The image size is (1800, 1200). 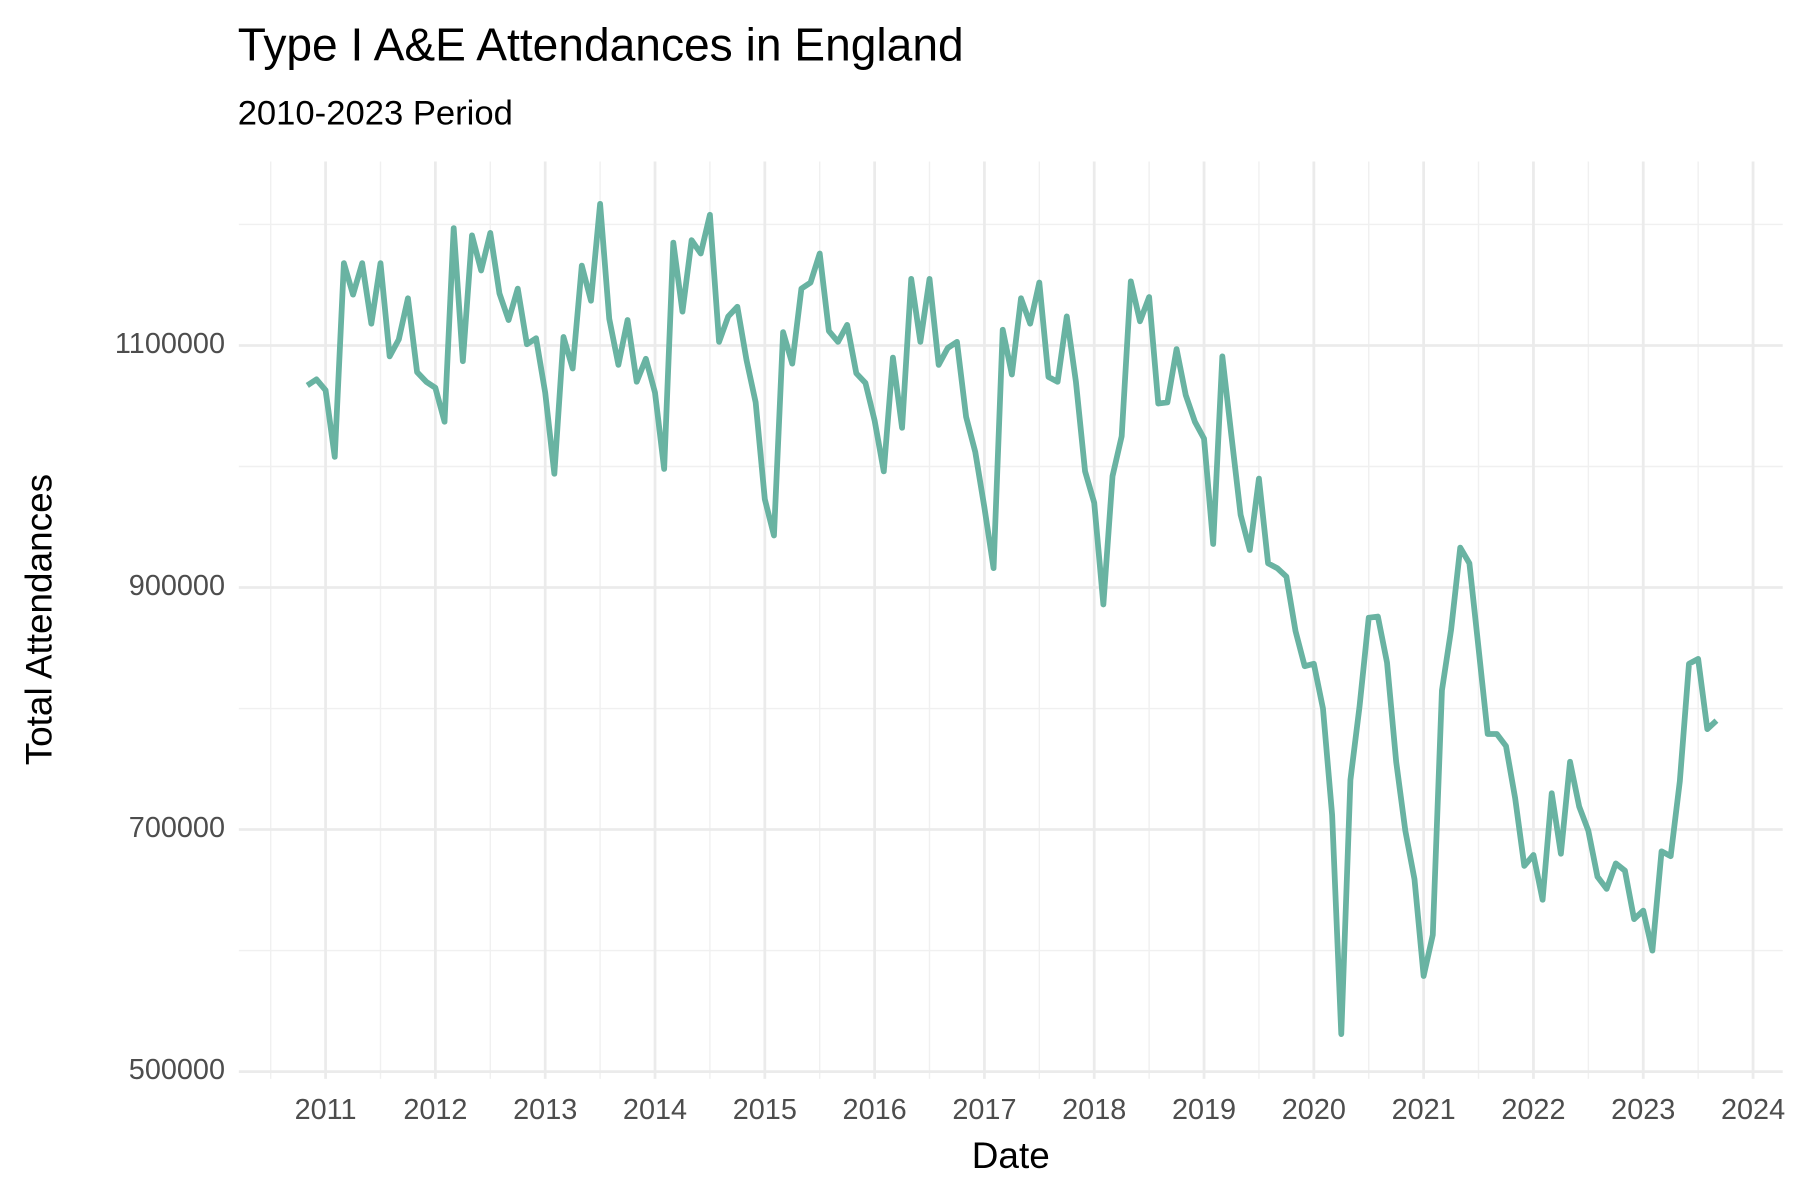 I want to click on x-tick-label: 2024, so click(x=1753, y=1110).